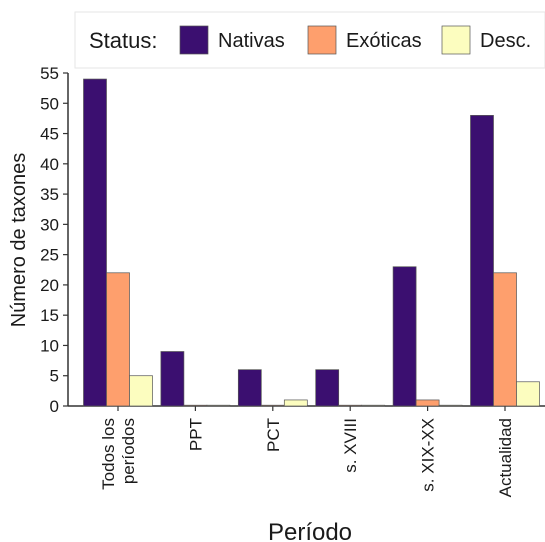 The image size is (545, 542). I want to click on x-tick-label-line: s. XIX-XX, so click(428, 455).